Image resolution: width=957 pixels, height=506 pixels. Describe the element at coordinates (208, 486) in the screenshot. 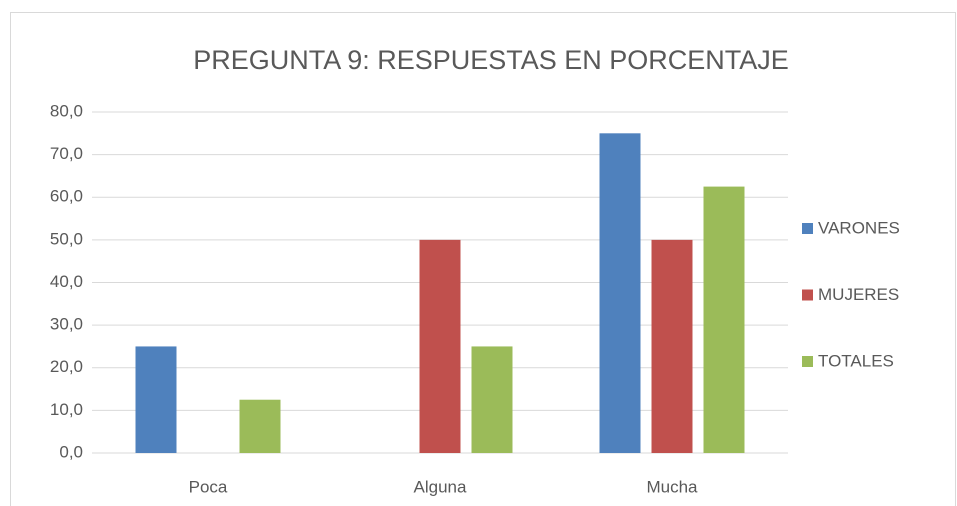

I see `x-tick-label: Poca` at that location.